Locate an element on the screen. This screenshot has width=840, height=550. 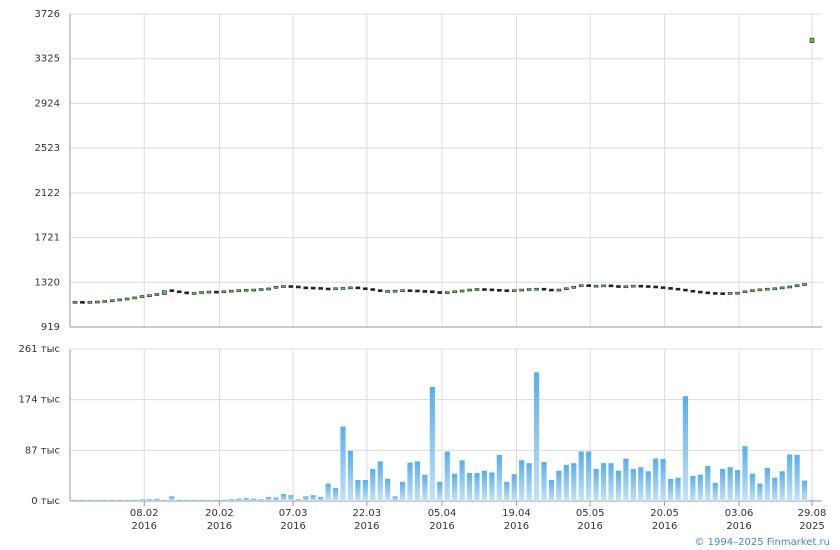
y-tick-label: 2523 is located at coordinates (47, 148).